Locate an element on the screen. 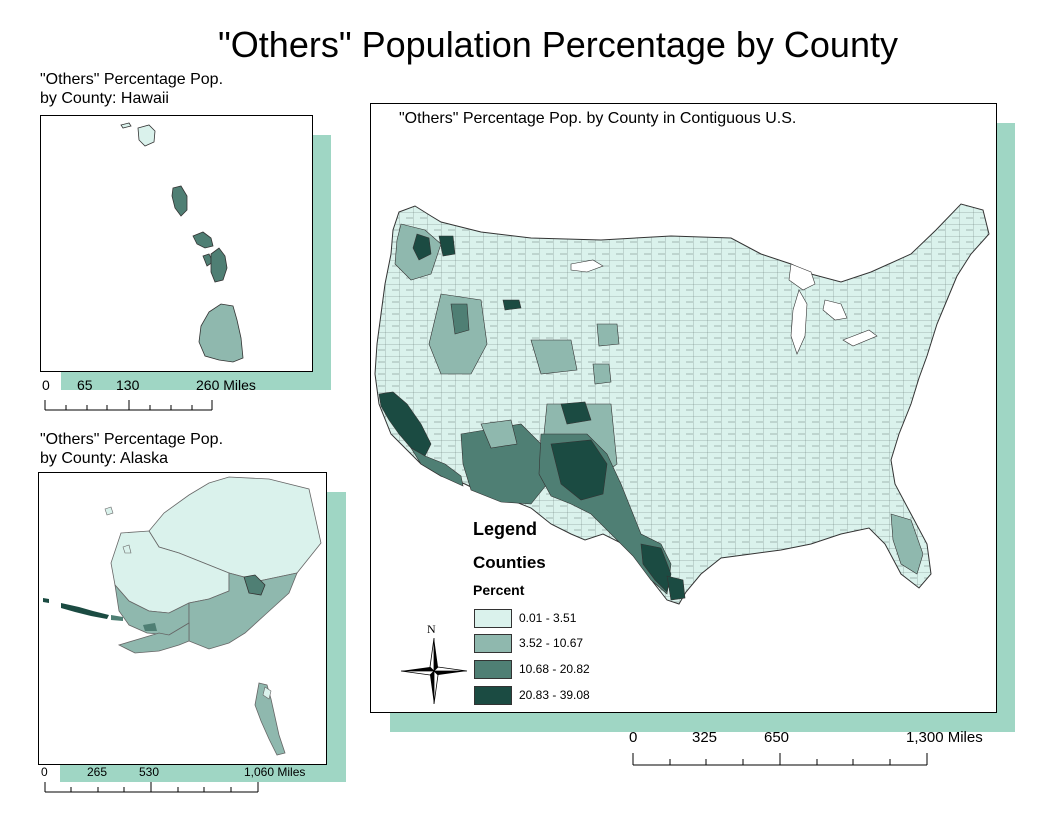 The width and height of the screenshot is (1056, 816). alaska-peninsula is located at coordinates (153, 638).